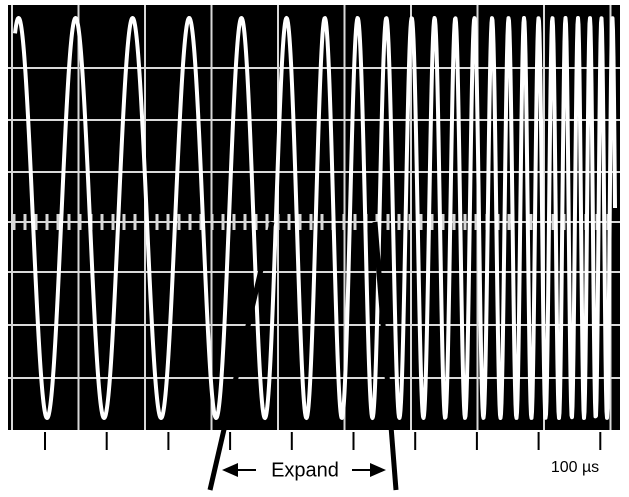 Image resolution: width=629 pixels, height=497 pixels. I want to click on expand-arrowhead-left, so click(230, 470).